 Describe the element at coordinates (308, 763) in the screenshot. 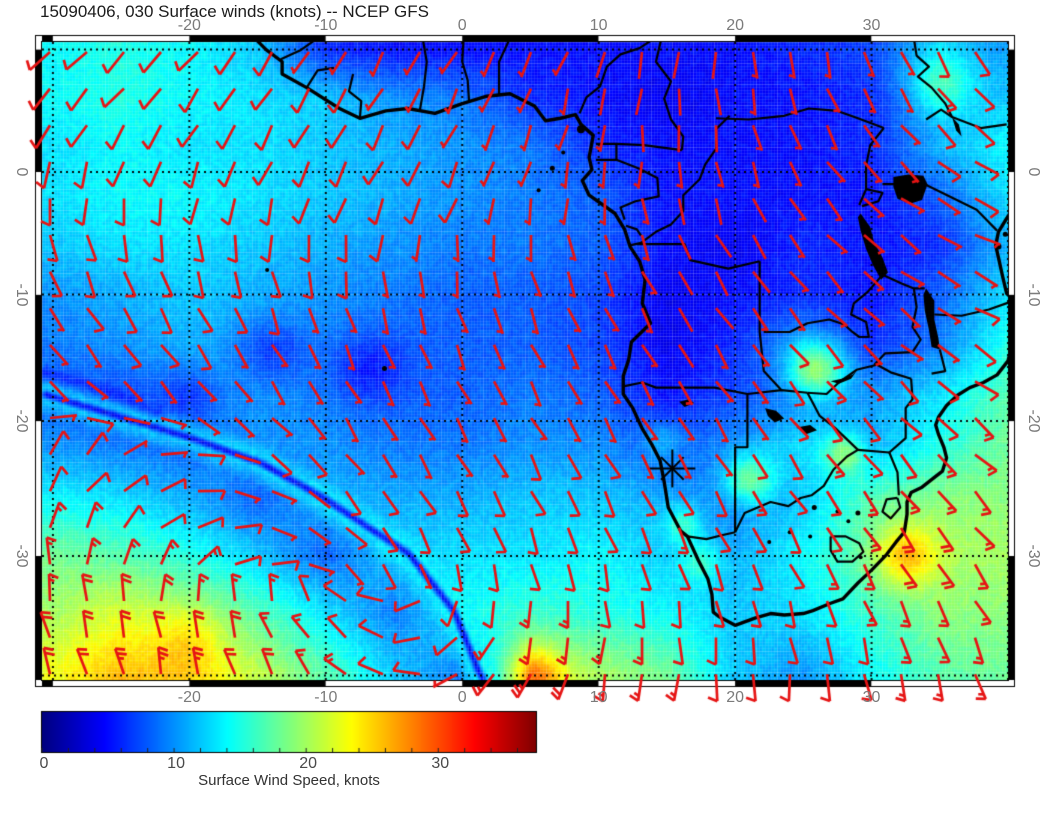

I see `colorbar-tick-20: 20` at that location.